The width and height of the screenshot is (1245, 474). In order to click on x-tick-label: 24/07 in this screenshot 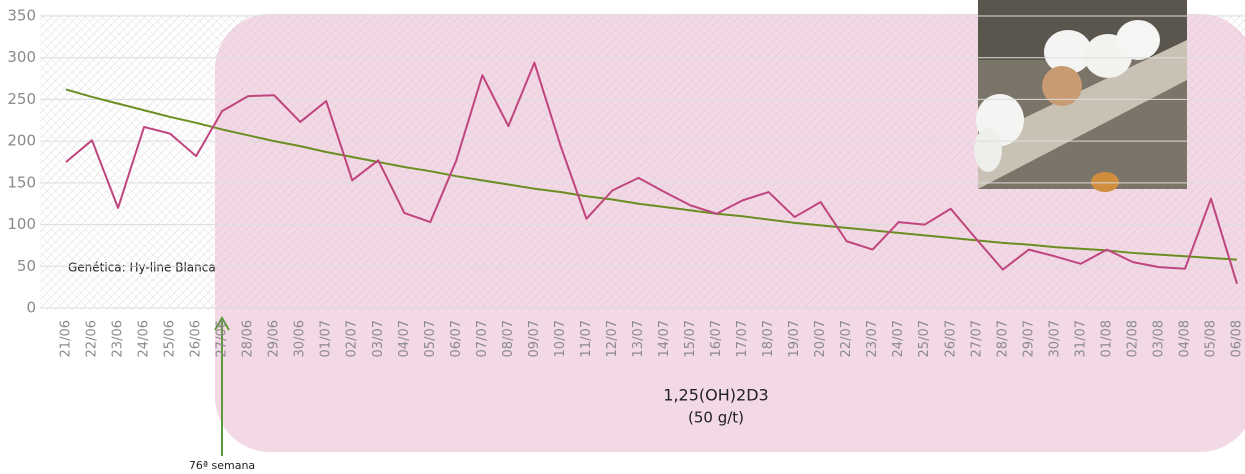, I will do `click(898, 338)`.